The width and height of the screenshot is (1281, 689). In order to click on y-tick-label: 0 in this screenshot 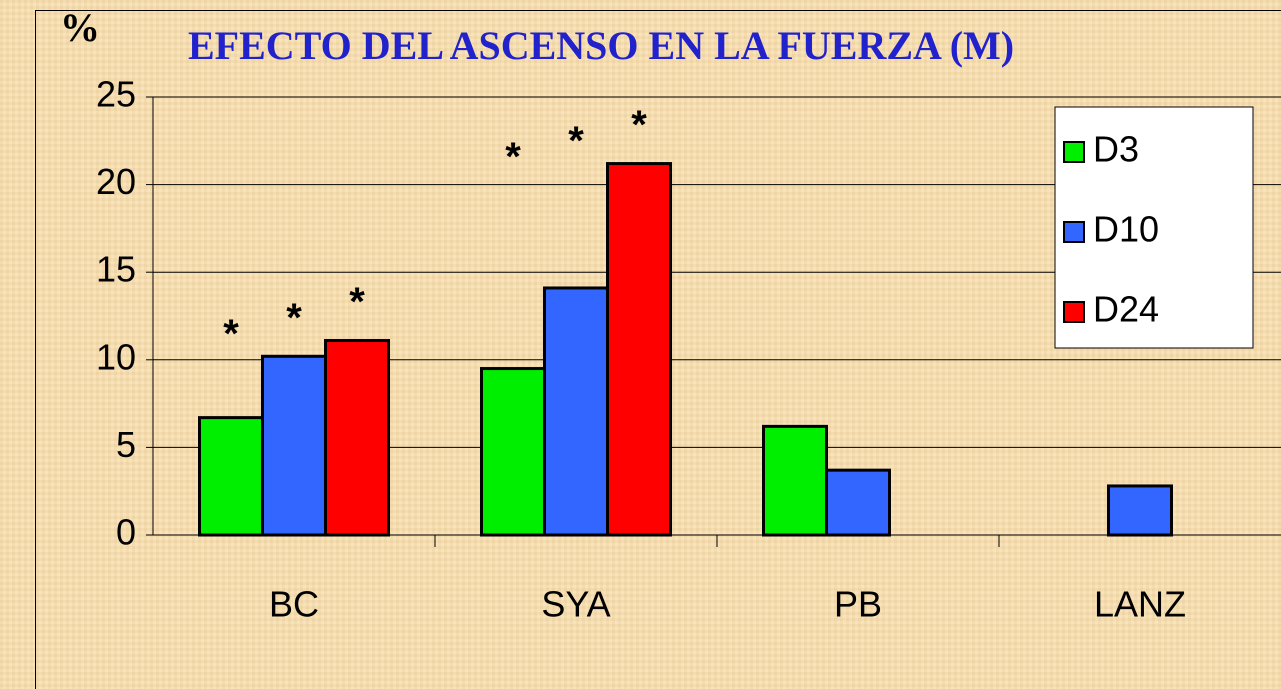, I will do `click(126, 532)`.